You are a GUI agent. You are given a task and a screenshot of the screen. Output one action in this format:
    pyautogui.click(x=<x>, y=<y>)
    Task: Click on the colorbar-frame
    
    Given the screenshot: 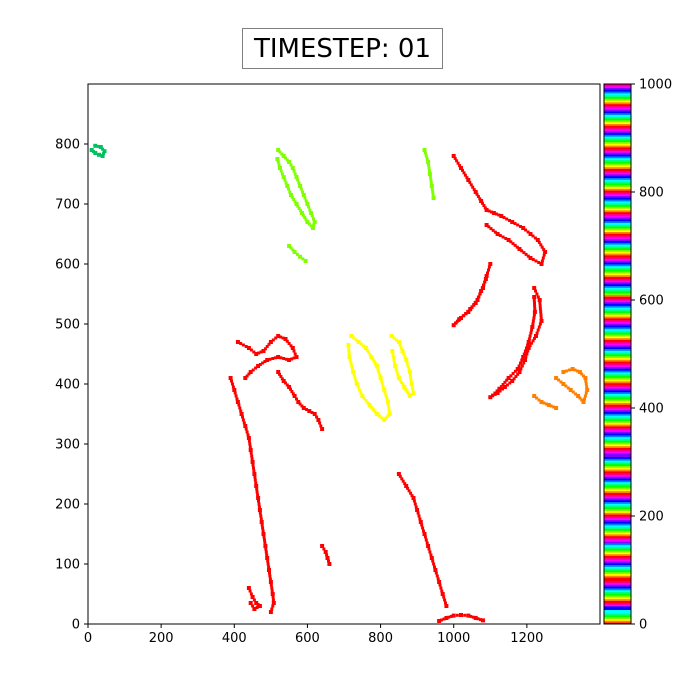 What is the action you would take?
    pyautogui.click(x=617, y=354)
    